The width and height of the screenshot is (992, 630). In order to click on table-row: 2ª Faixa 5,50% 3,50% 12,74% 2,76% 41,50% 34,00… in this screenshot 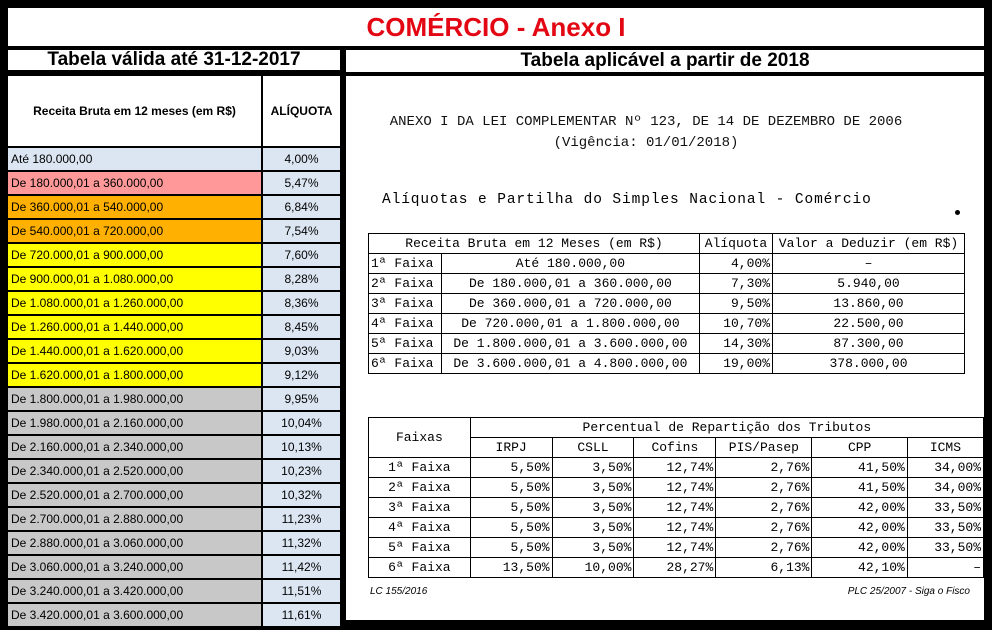, I will do `click(676, 487)`.